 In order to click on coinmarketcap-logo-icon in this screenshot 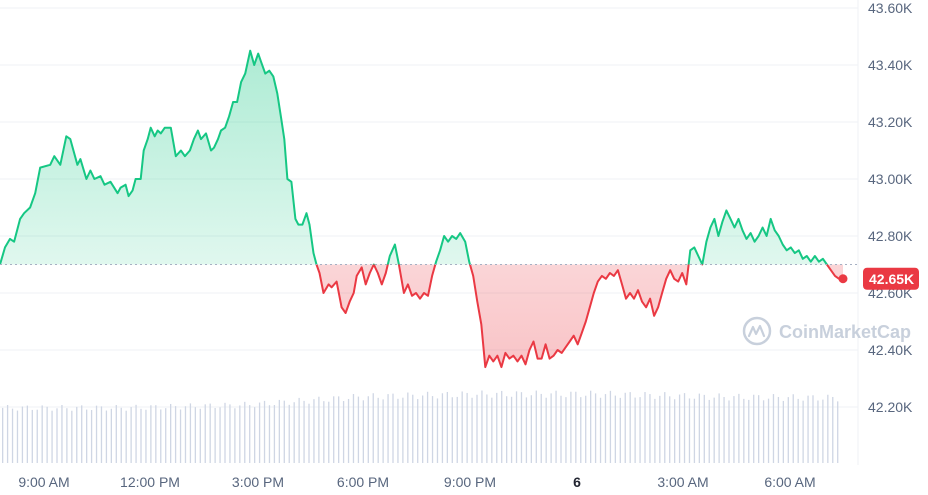, I will do `click(757, 331)`.